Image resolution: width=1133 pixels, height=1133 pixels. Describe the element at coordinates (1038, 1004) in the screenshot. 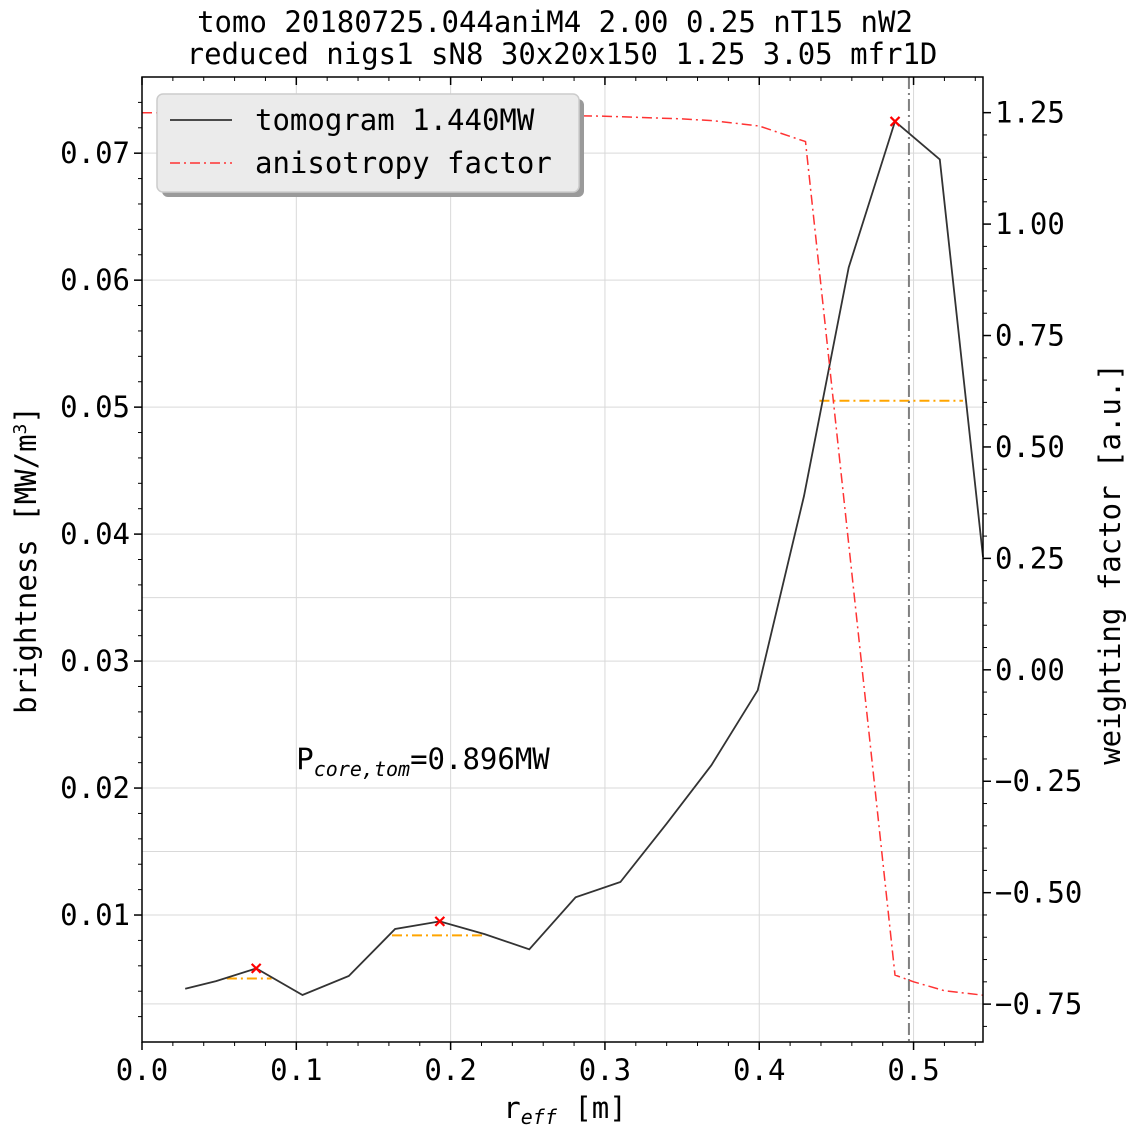

I see `y-right-tick-label-0: −0.75` at that location.